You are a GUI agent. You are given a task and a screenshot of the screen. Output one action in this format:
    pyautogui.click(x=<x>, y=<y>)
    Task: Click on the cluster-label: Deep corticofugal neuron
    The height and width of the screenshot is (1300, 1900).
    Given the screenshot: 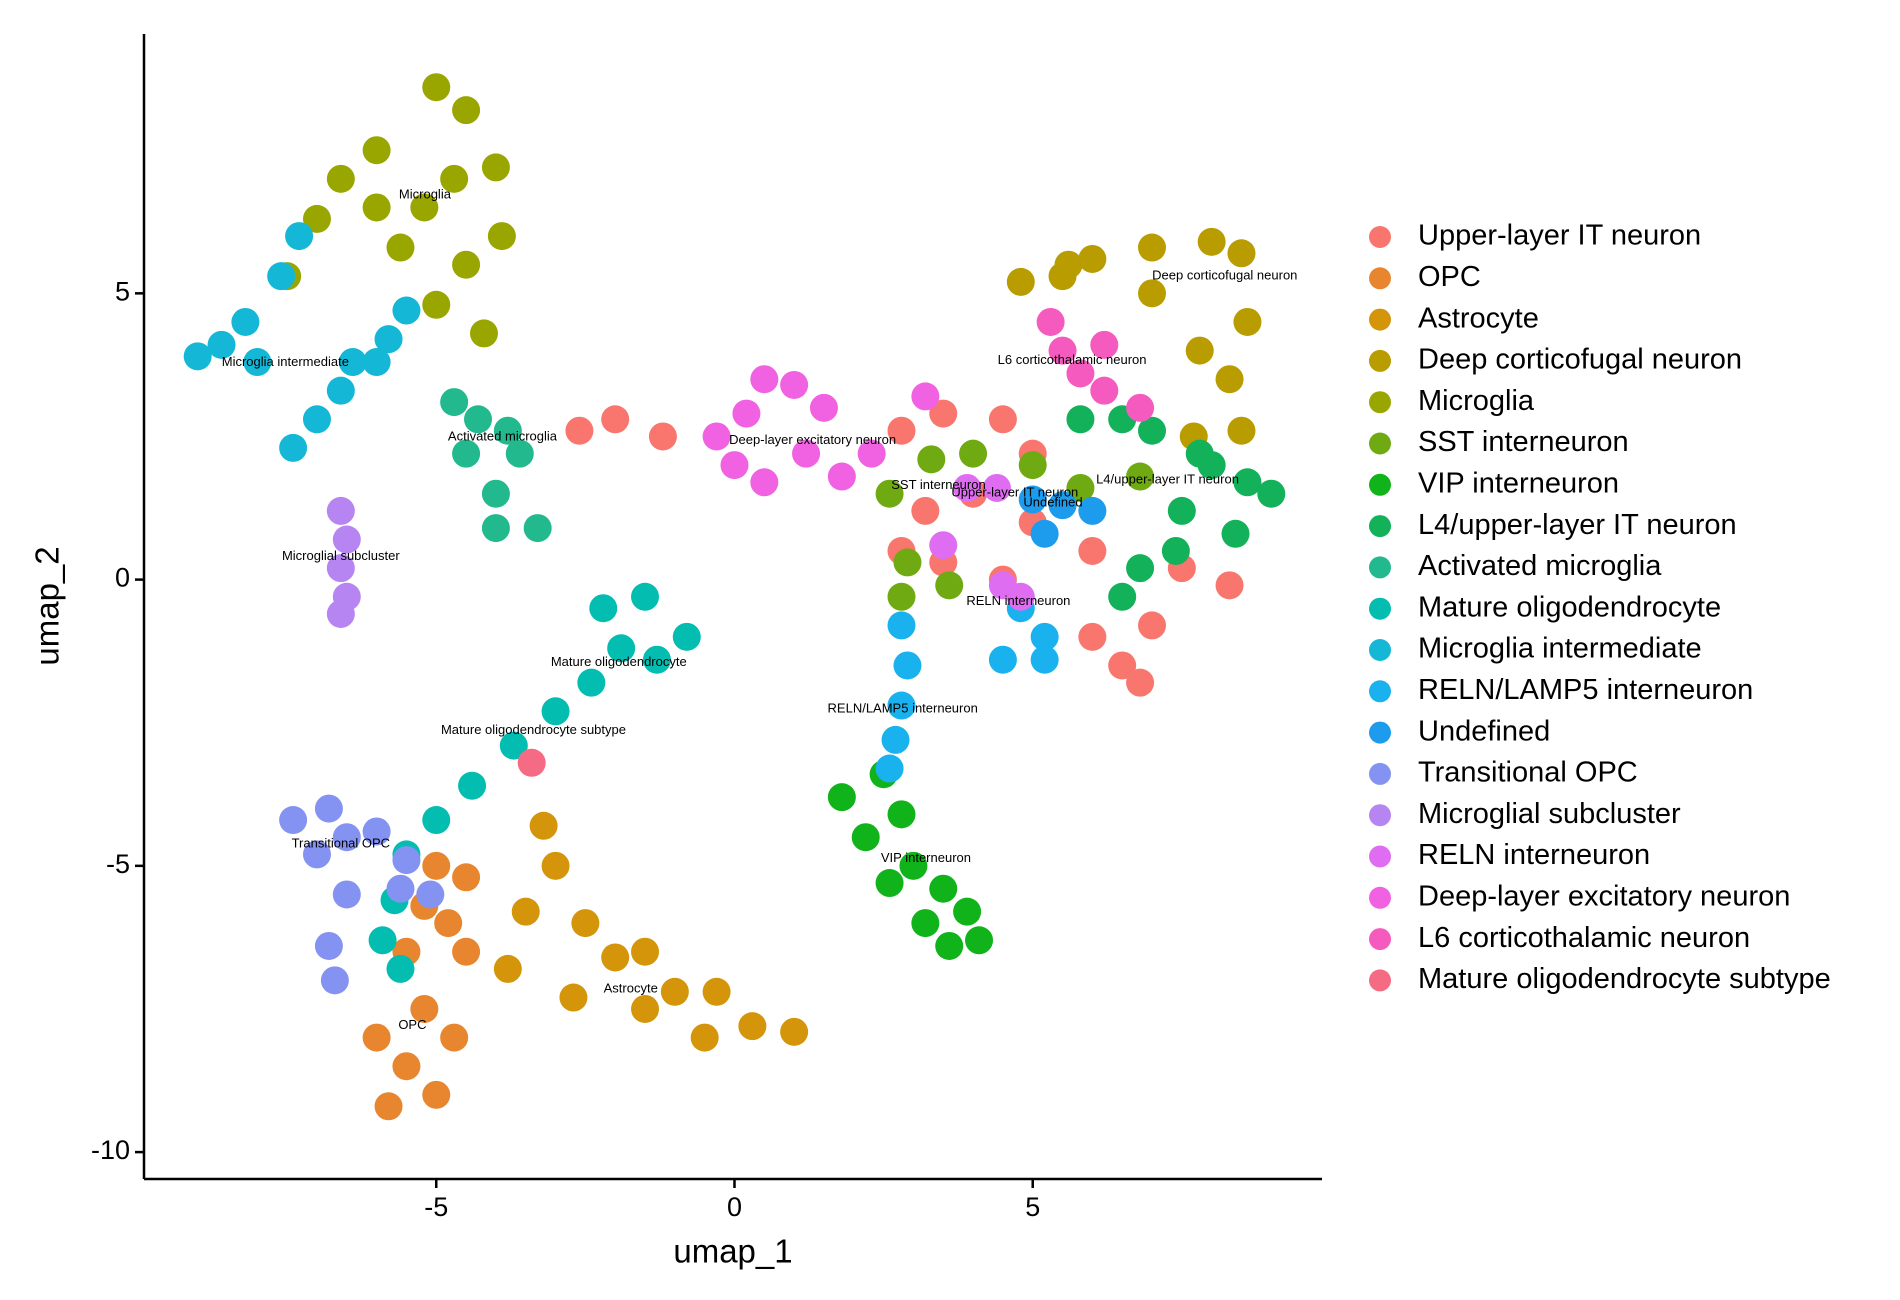 What is the action you would take?
    pyautogui.click(x=1224, y=275)
    